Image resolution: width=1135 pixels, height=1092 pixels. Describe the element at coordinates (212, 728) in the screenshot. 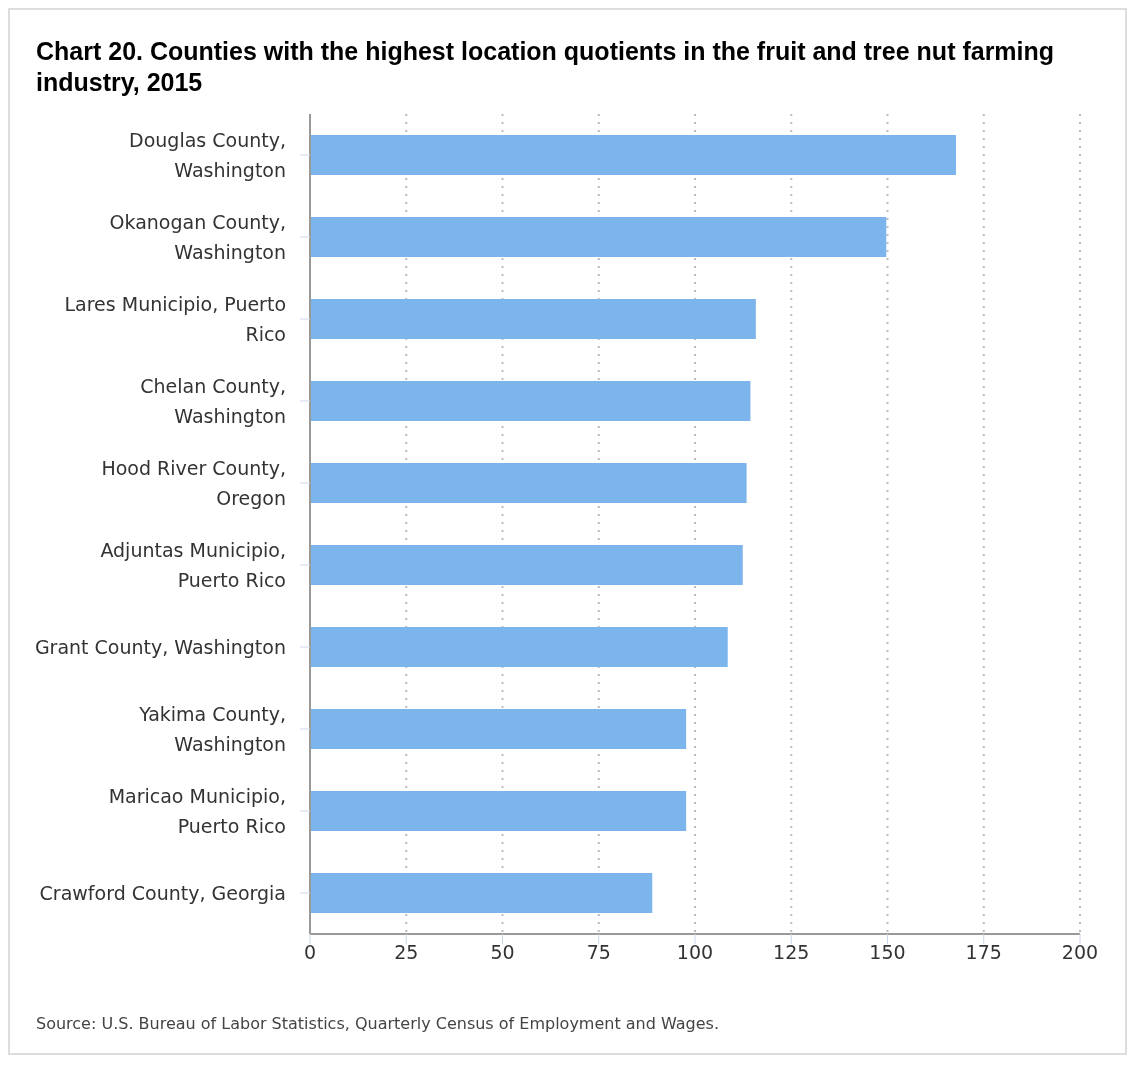

I see `y-tick-label: Yakima County, Washington` at that location.